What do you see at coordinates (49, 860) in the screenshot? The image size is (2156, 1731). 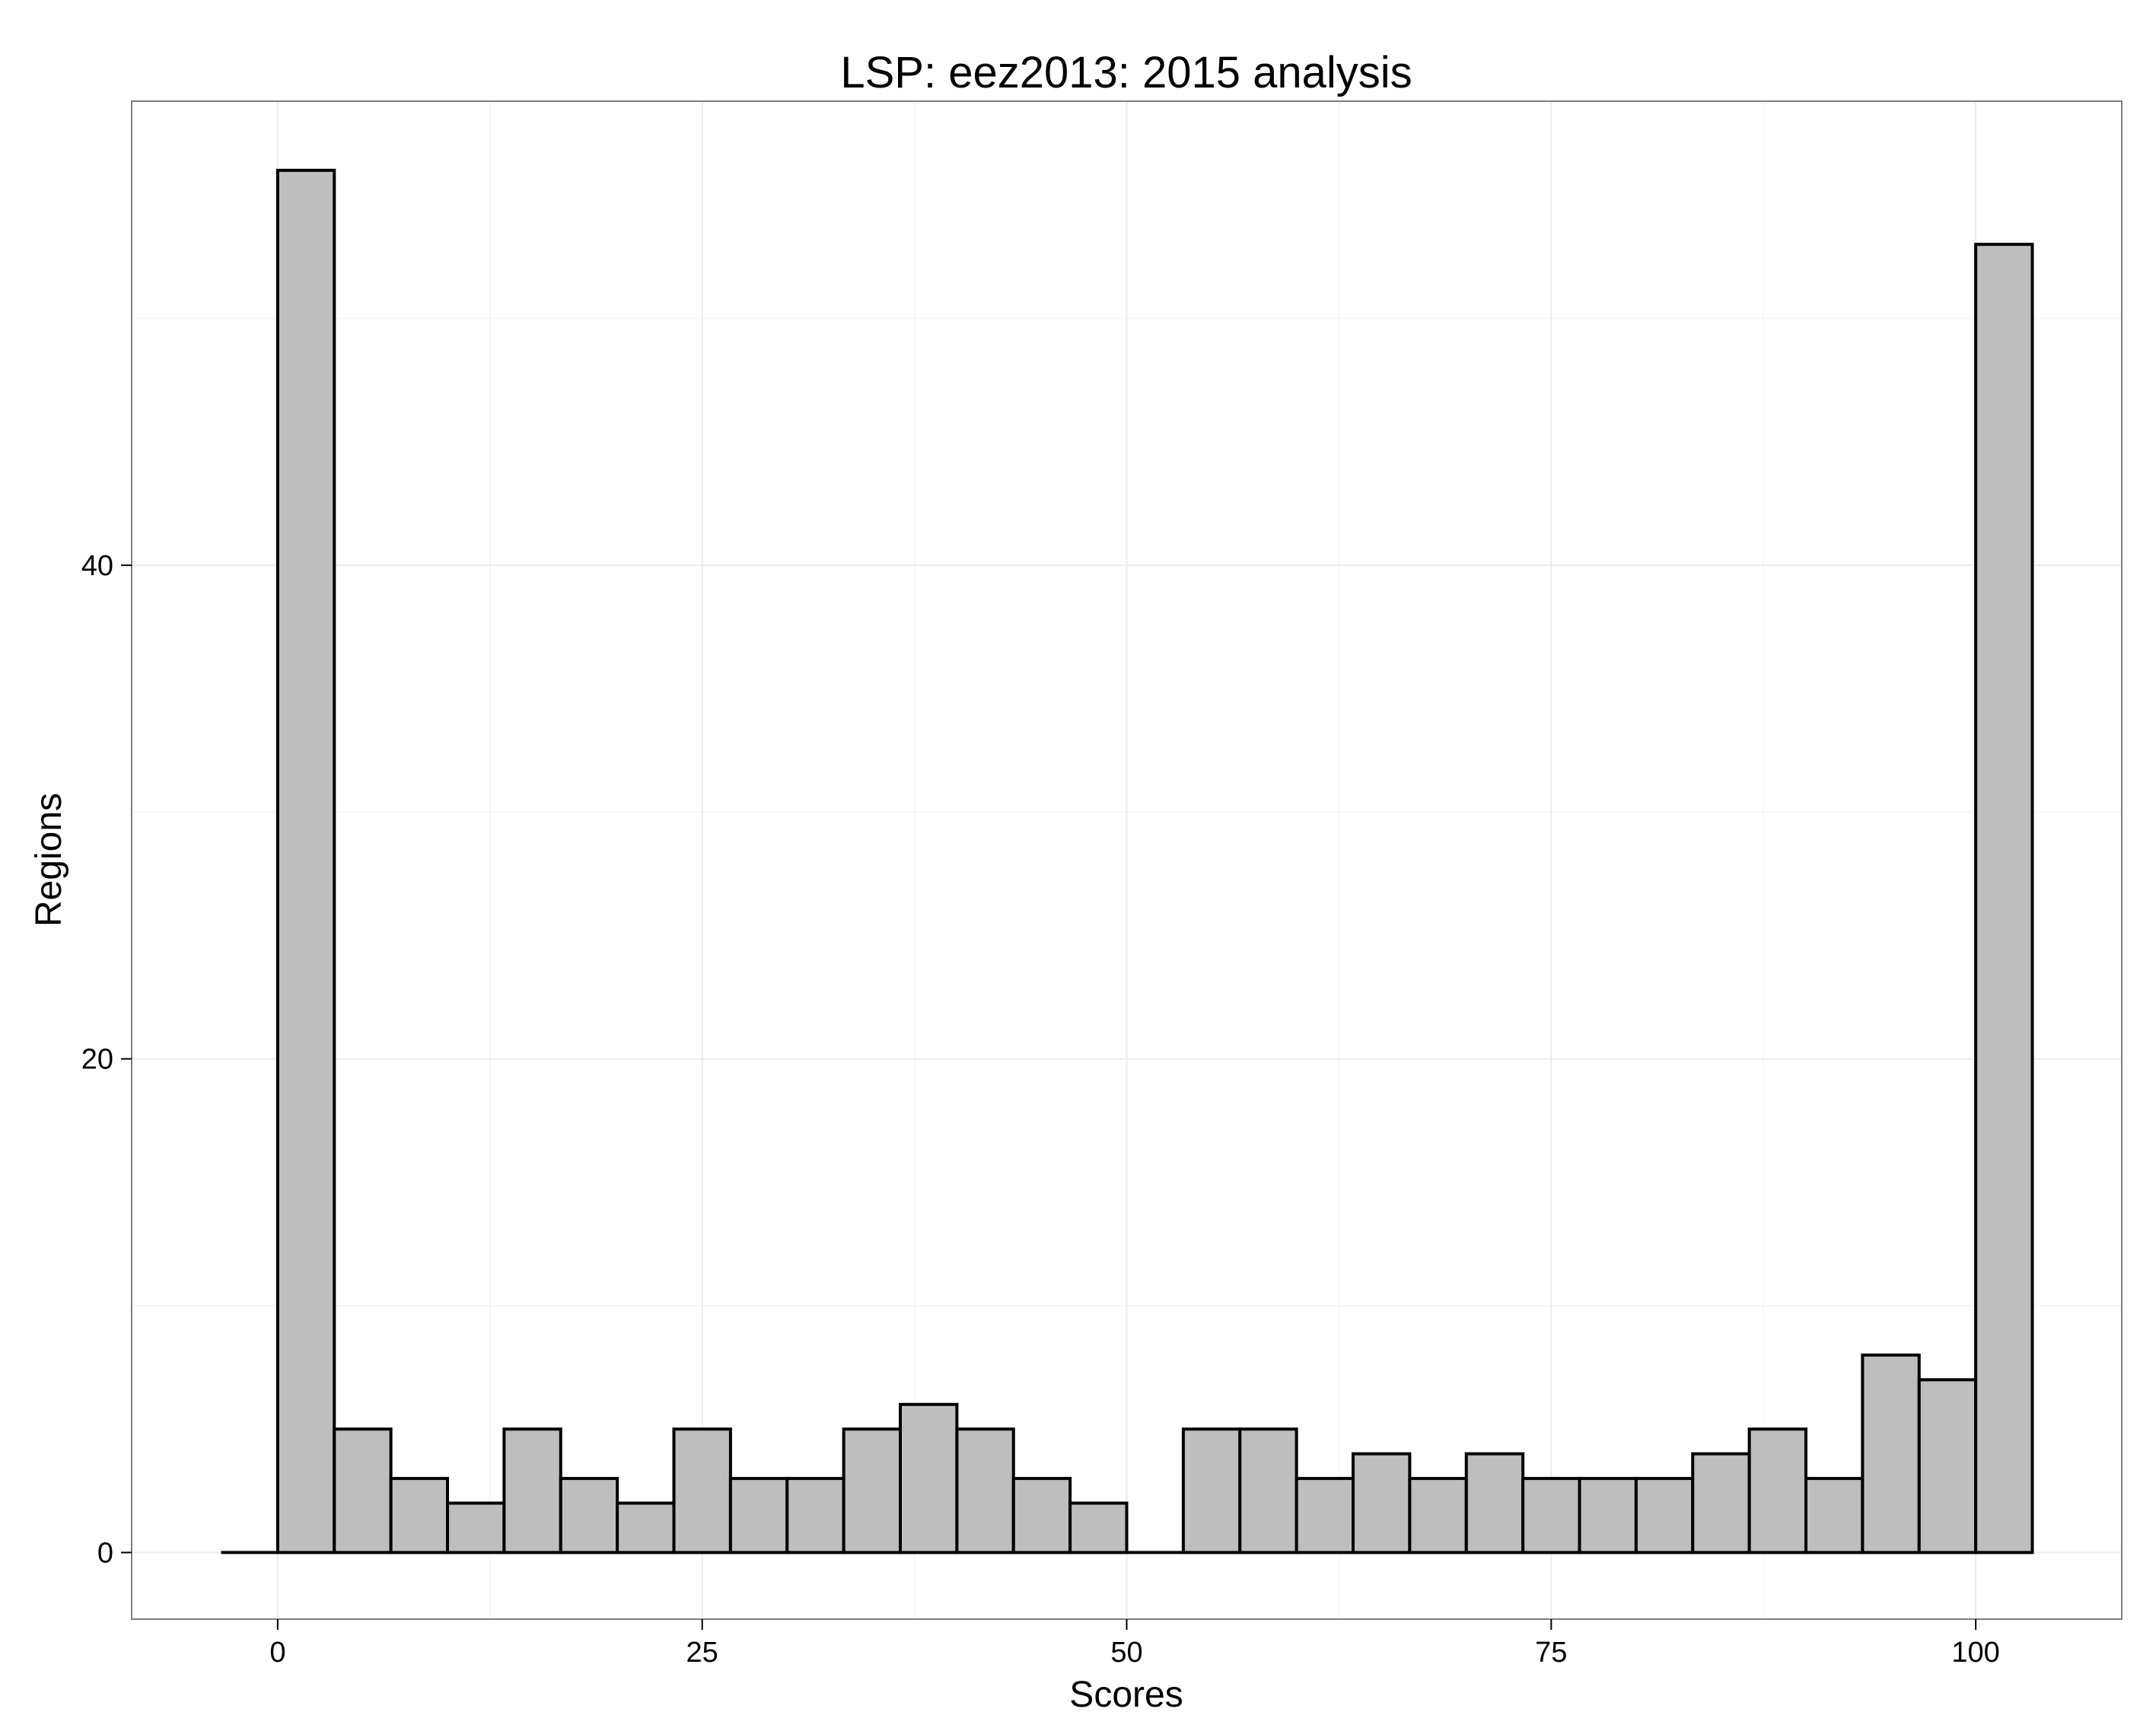 I see `y-axis-label: Regions` at bounding box center [49, 860].